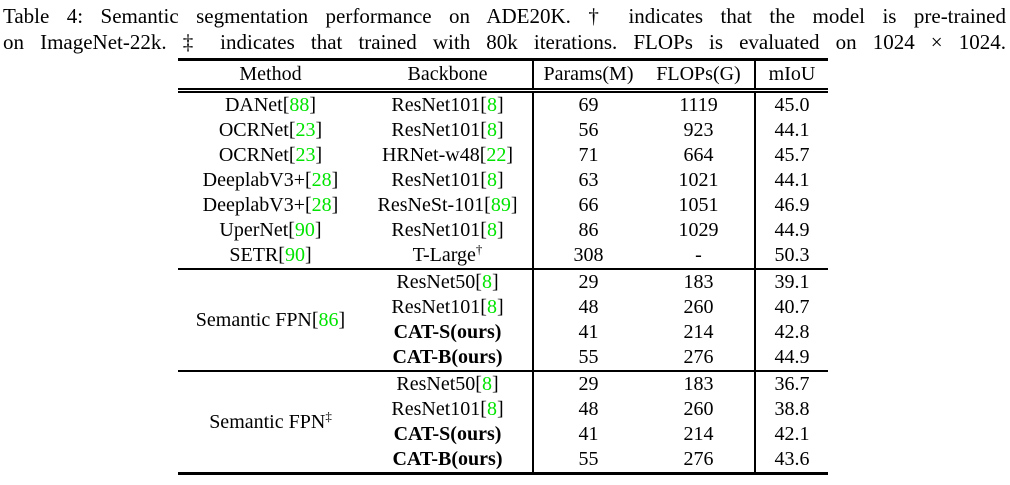  I want to click on params-cell: 63, so click(587, 180).